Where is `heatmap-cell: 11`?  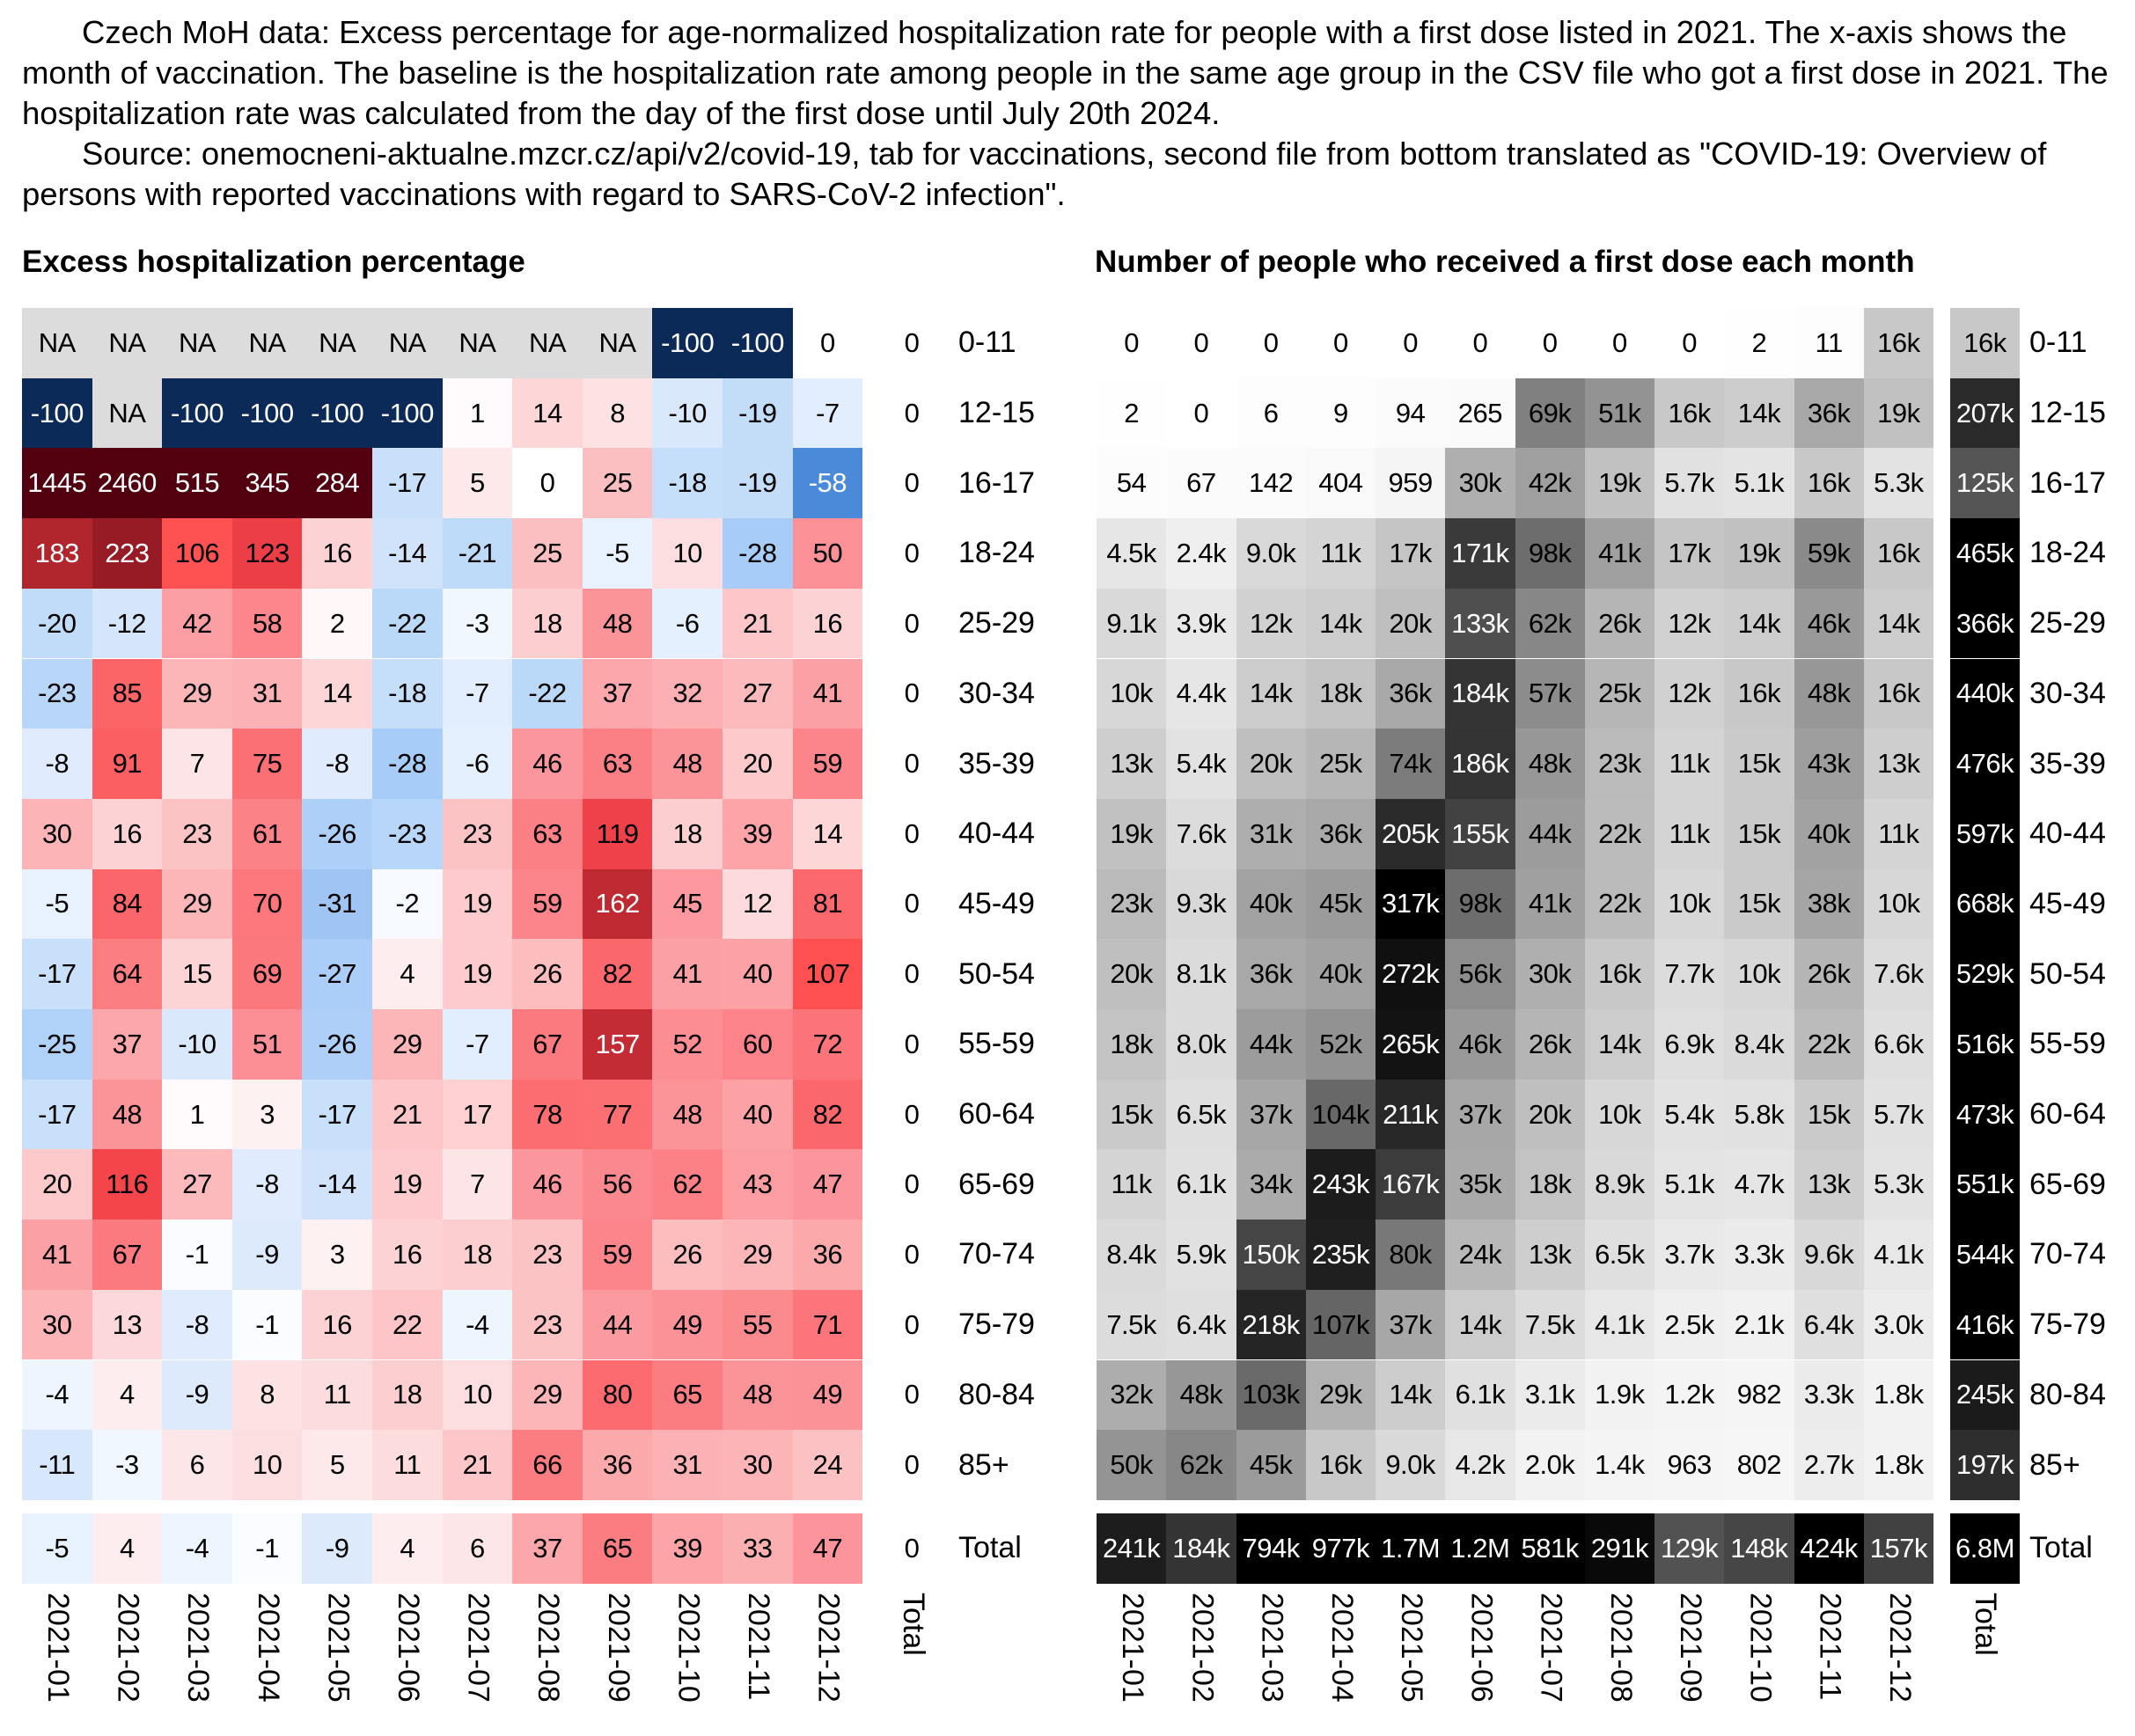 heatmap-cell: 11 is located at coordinates (1829, 343).